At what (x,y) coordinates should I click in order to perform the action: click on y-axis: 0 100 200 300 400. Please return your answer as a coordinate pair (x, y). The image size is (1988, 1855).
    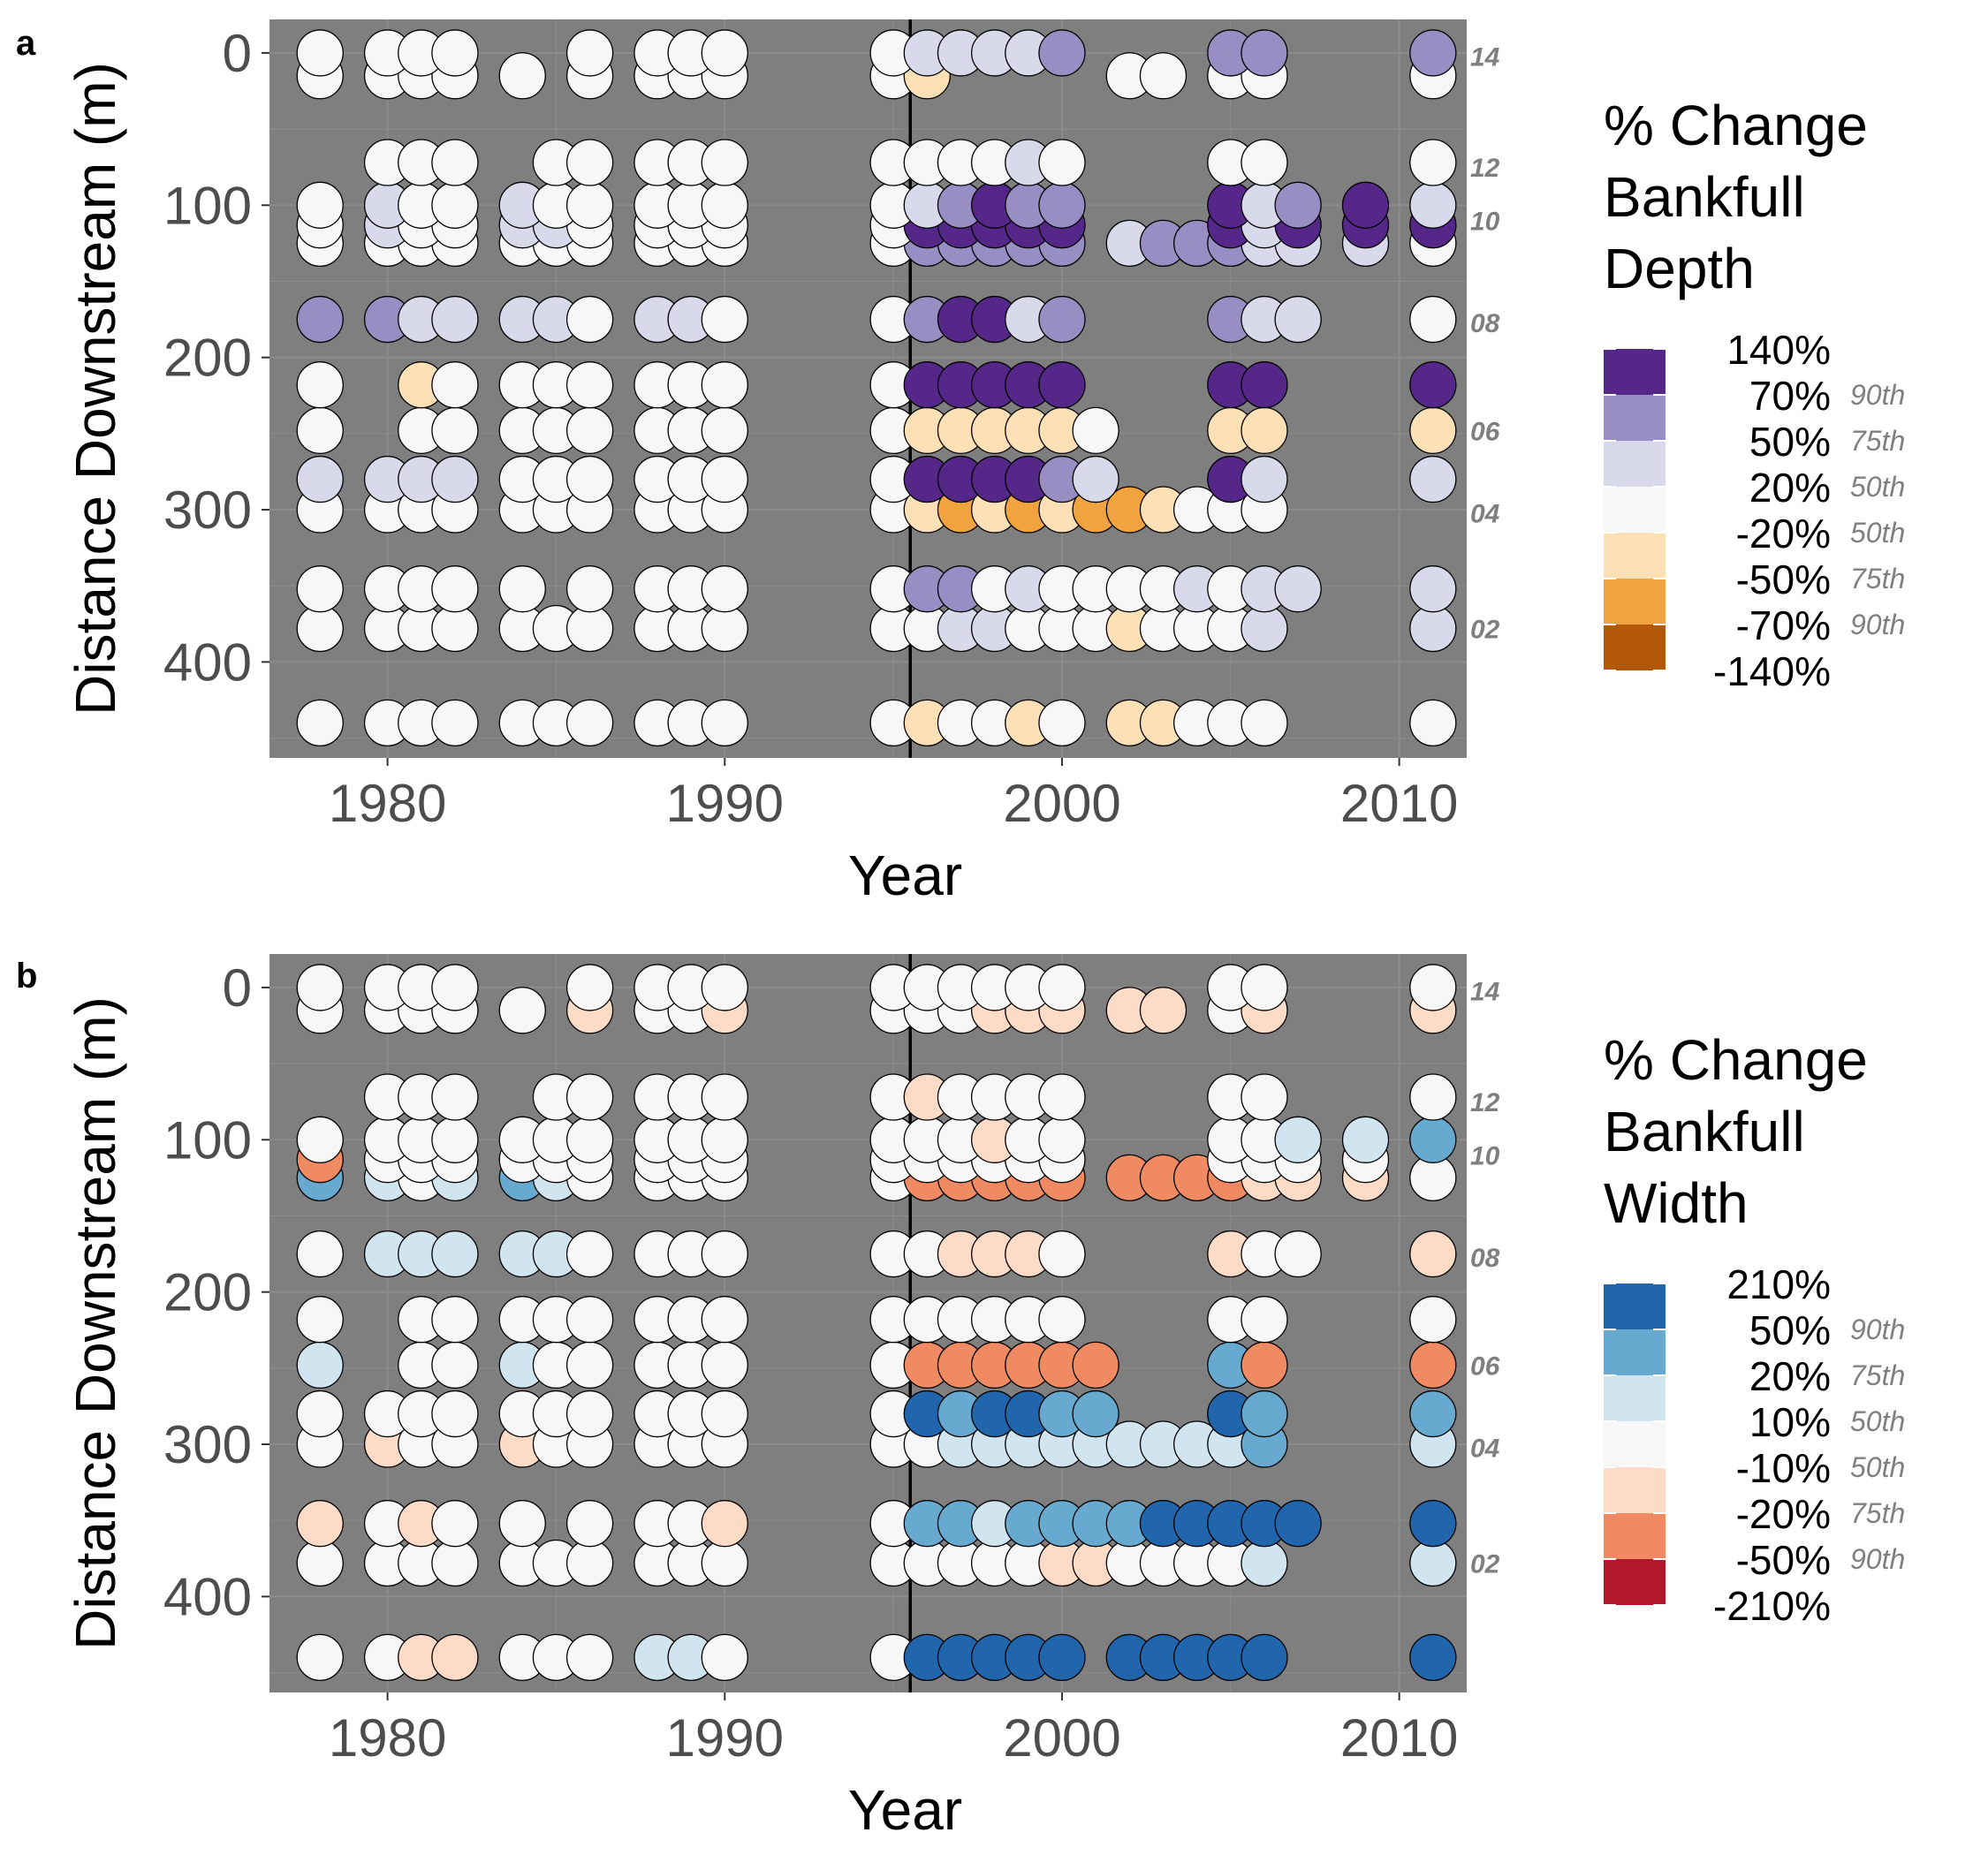
    Looking at the image, I should click on (216, 1292).